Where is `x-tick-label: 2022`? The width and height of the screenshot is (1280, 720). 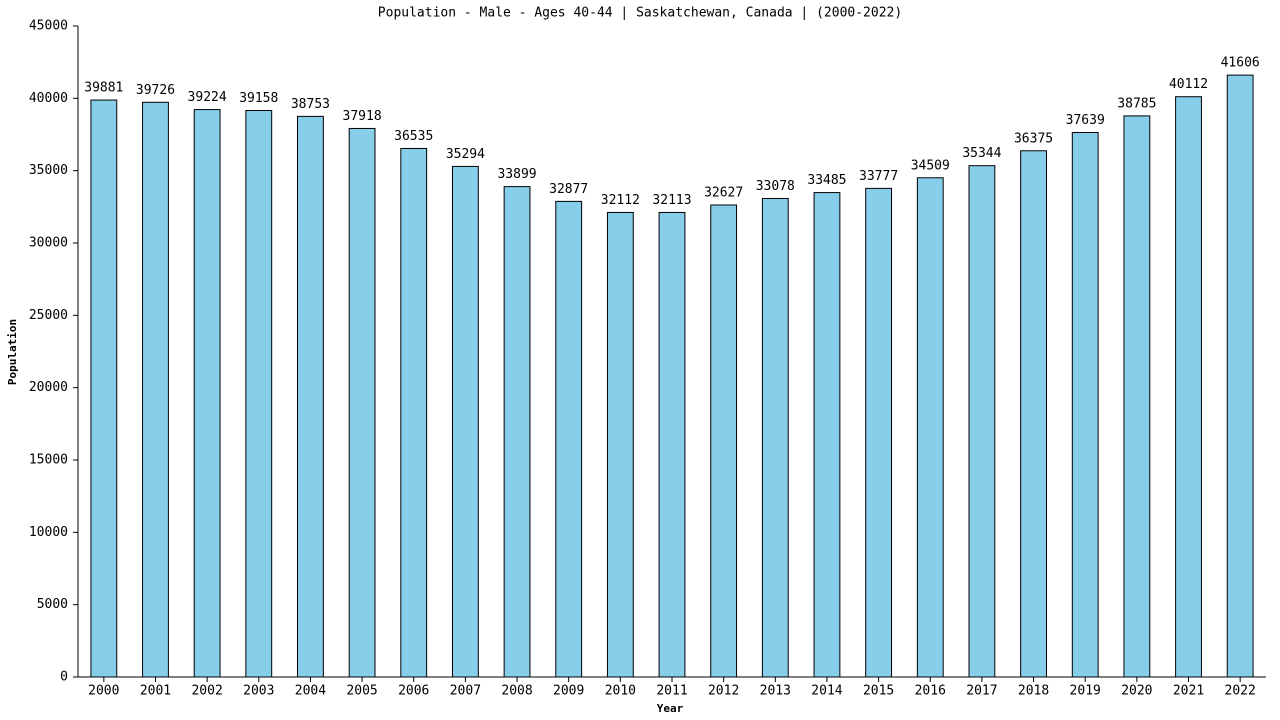 x-tick-label: 2022 is located at coordinates (1240, 691).